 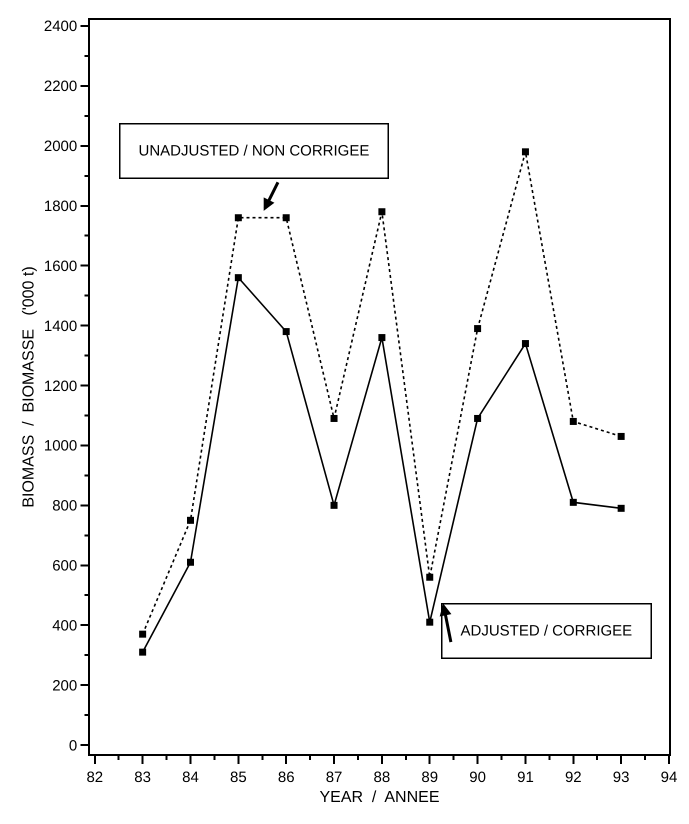 I want to click on x-tick-label: 88, so click(x=382, y=777).